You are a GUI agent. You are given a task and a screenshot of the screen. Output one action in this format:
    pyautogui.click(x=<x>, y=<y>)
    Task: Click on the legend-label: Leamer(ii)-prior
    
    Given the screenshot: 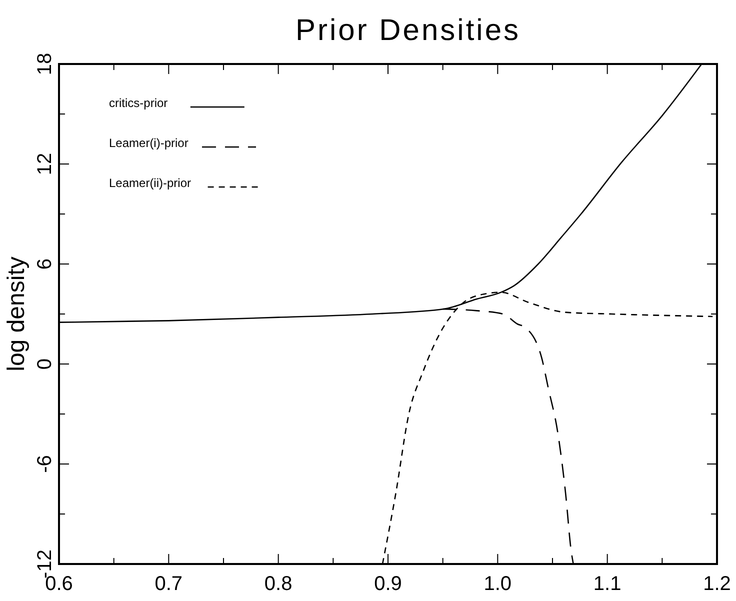 What is the action you would take?
    pyautogui.click(x=150, y=183)
    